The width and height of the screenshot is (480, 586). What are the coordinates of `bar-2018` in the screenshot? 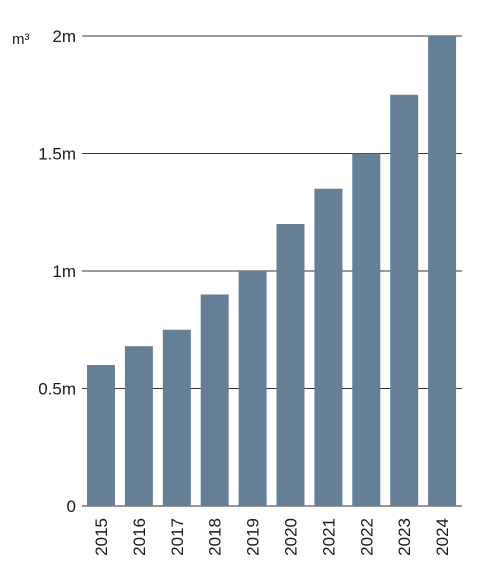 It's located at (214, 400).